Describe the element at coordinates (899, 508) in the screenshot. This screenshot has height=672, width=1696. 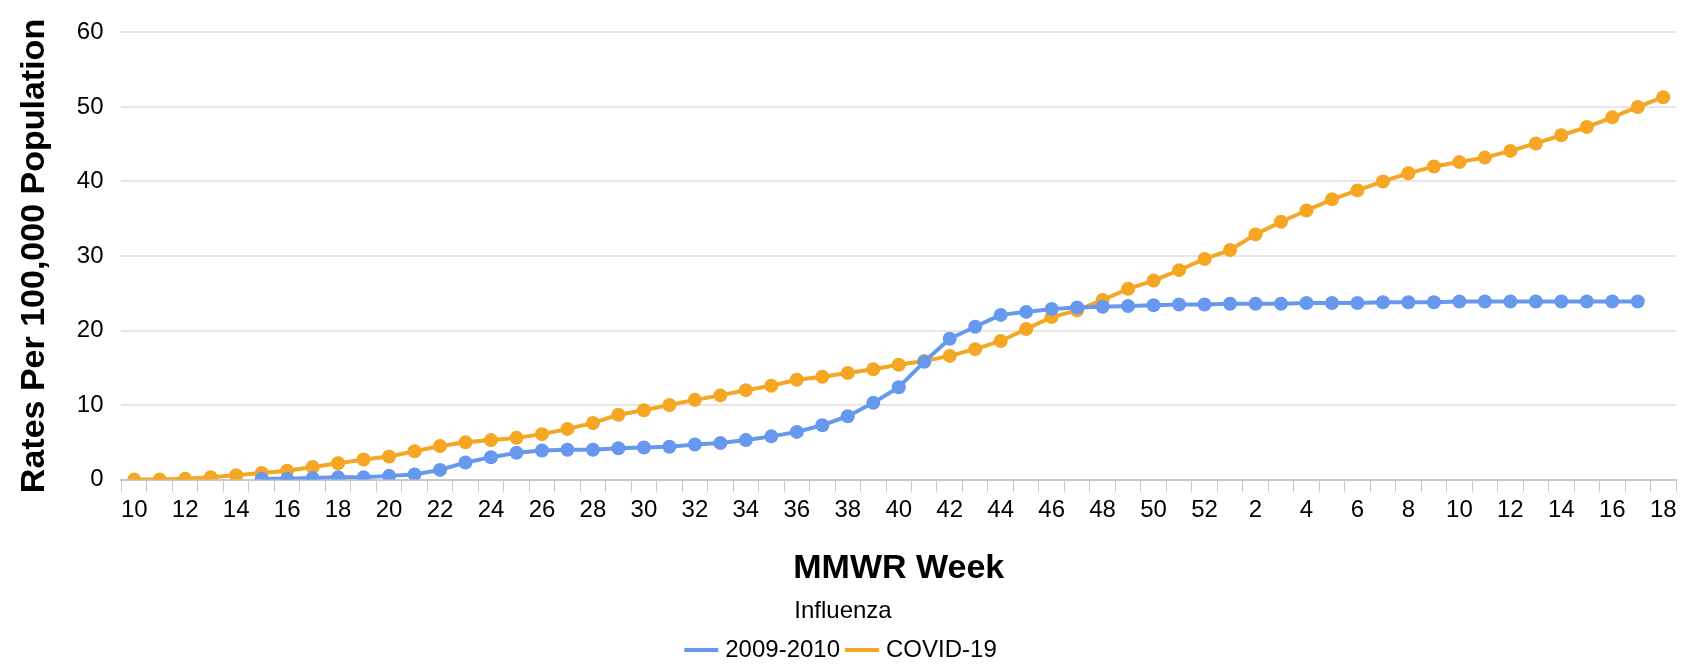
I see `x-tick-label: 40` at that location.